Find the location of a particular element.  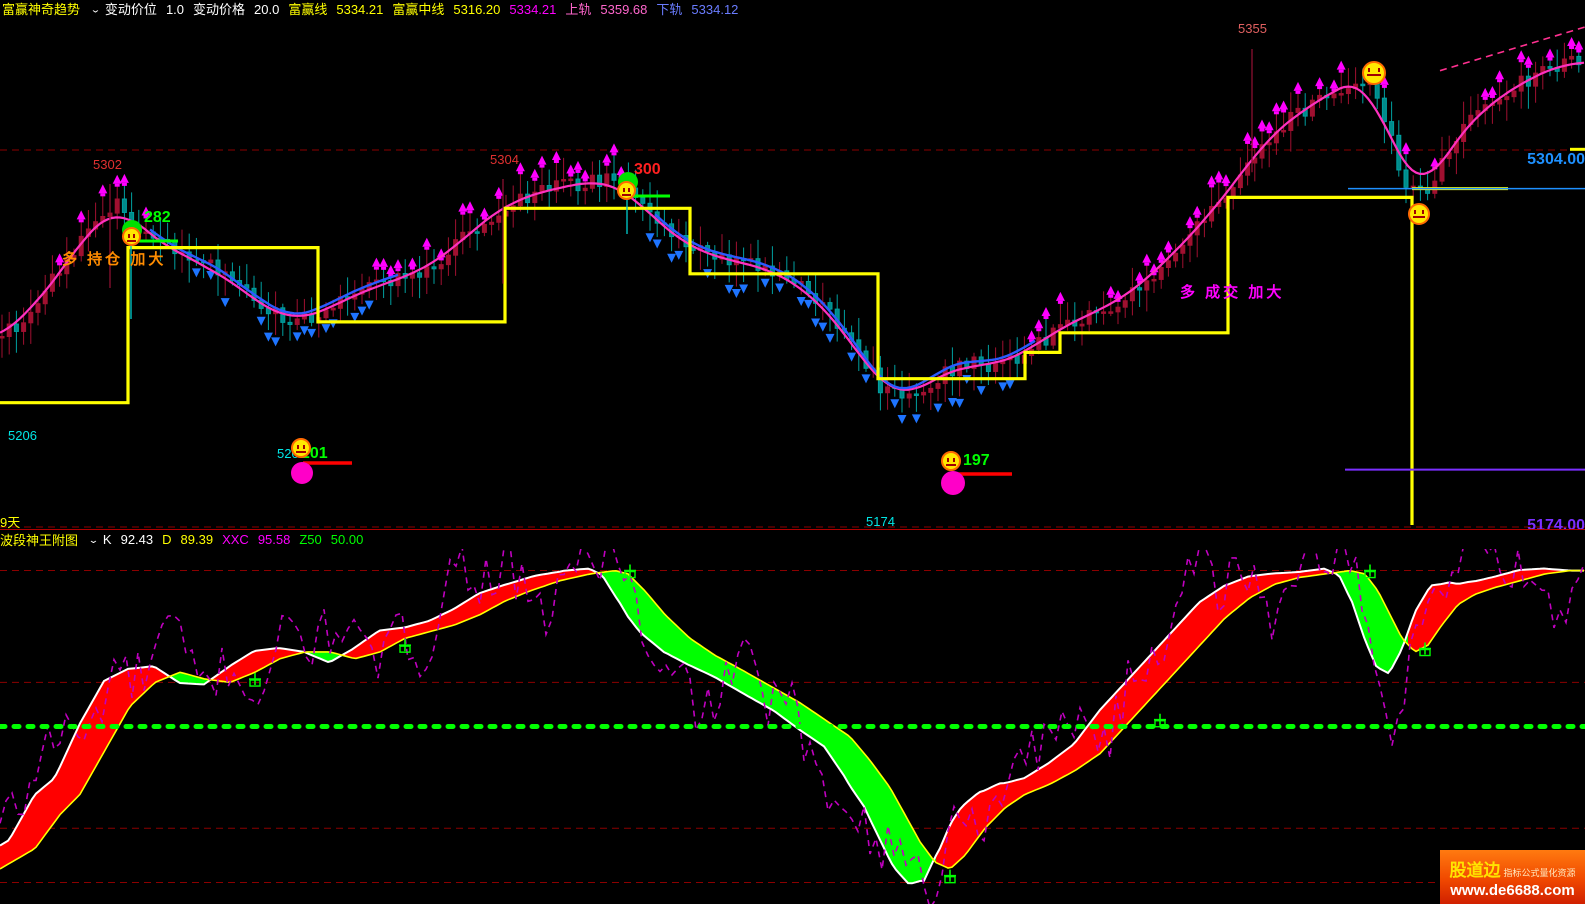

readout-fuying-mid-value: 5316.20 is located at coordinates (477, 9).